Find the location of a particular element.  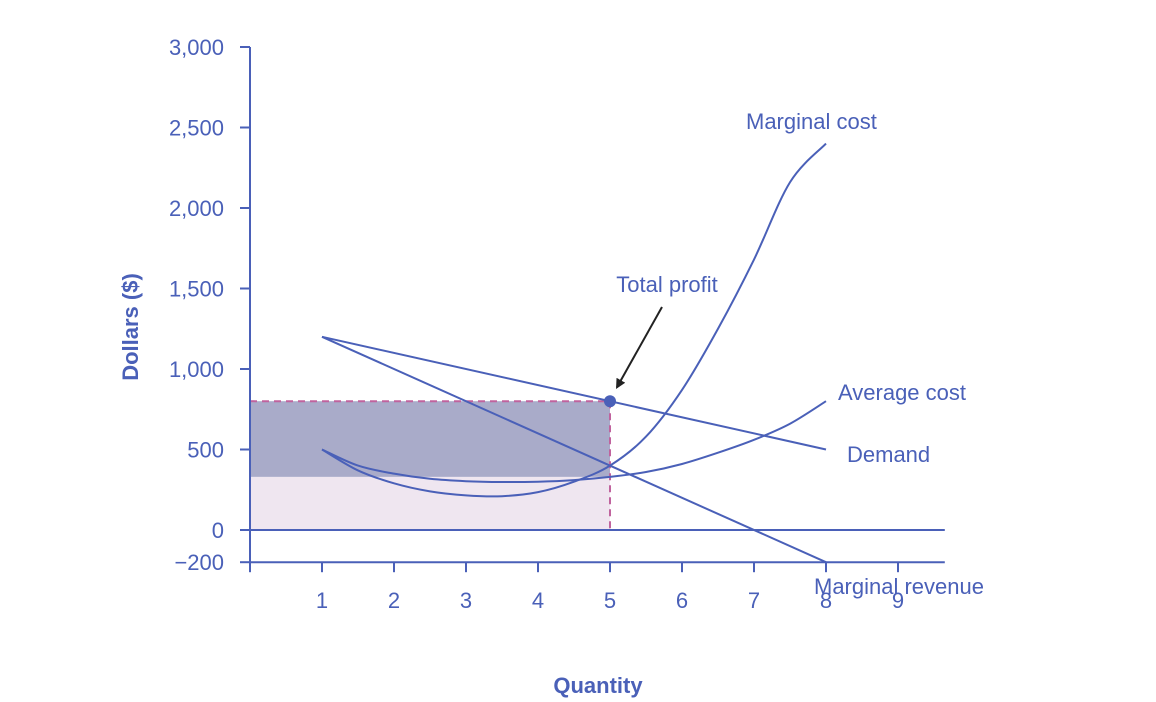

total-profit-area is located at coordinates (430, 439).